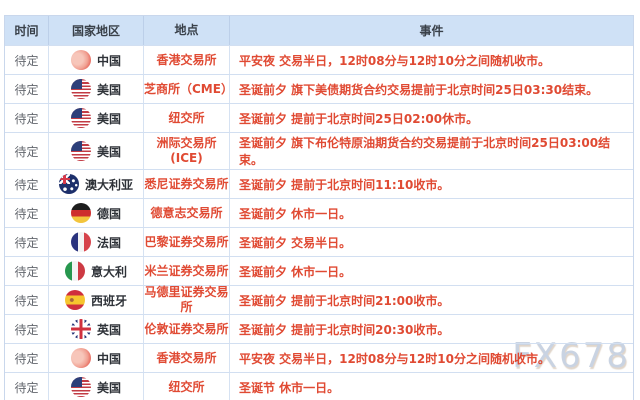  I want to click on location-line: 芝商所（CME）, so click(188, 88).